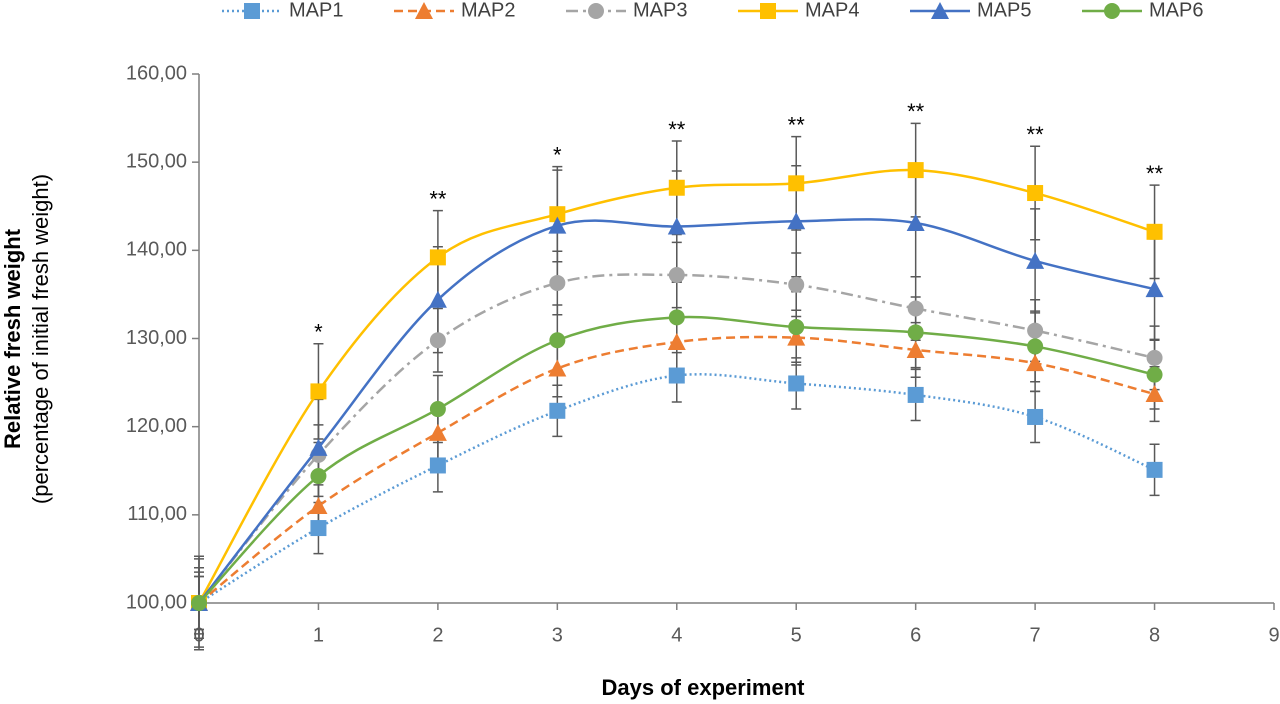 Image resolution: width=1280 pixels, height=704 pixels. What do you see at coordinates (156, 426) in the screenshot?
I see `y-tick-label: 120,00` at bounding box center [156, 426].